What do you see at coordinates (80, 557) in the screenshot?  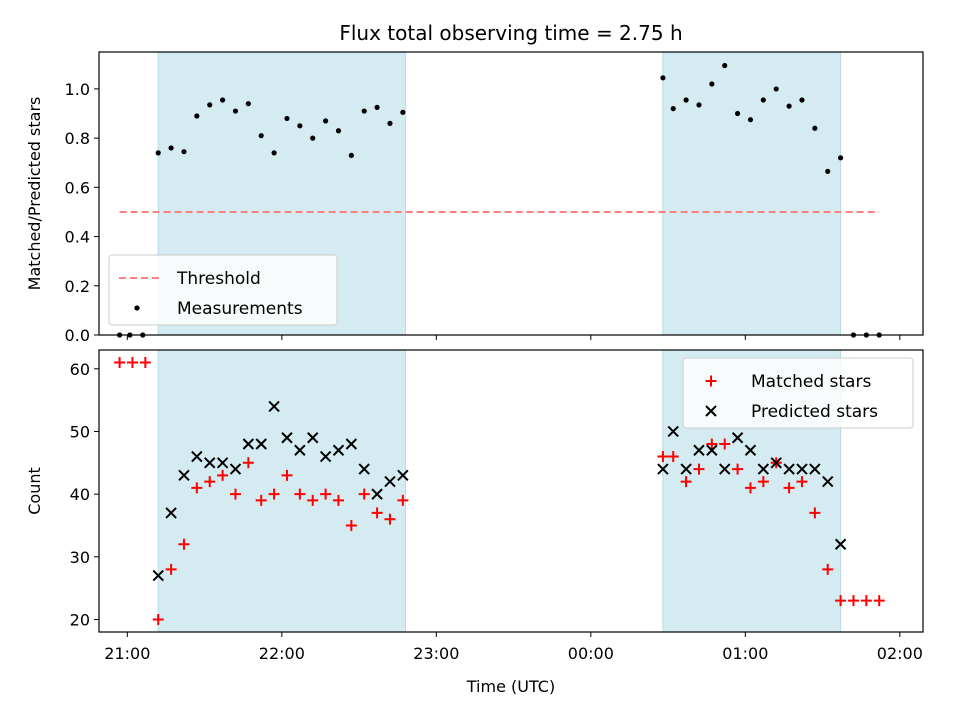 I see `y-tick-label: 30` at bounding box center [80, 557].